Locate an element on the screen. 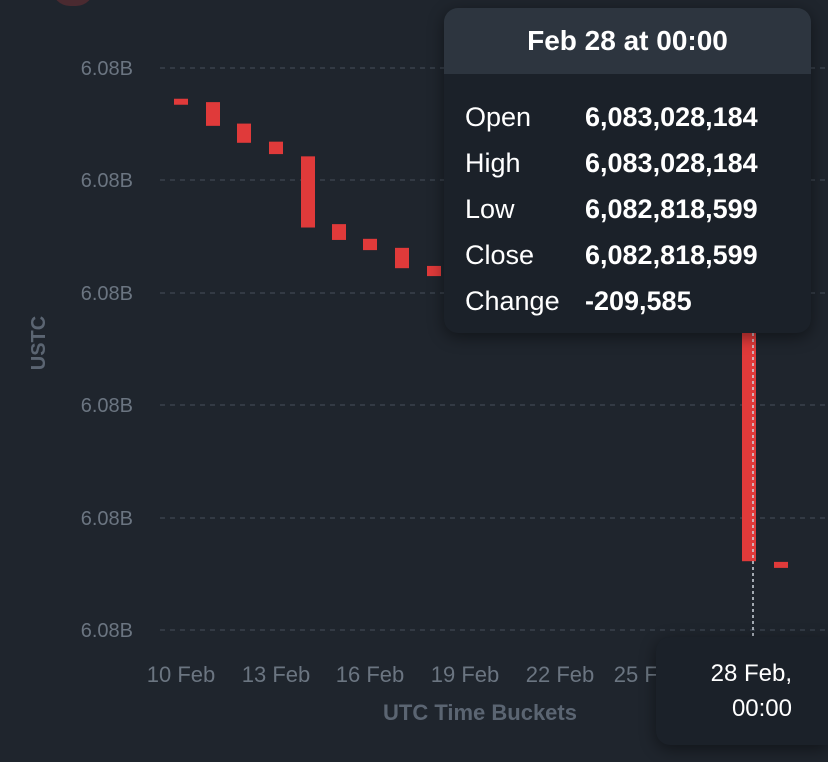  tooltip-label: Open is located at coordinates (498, 116).